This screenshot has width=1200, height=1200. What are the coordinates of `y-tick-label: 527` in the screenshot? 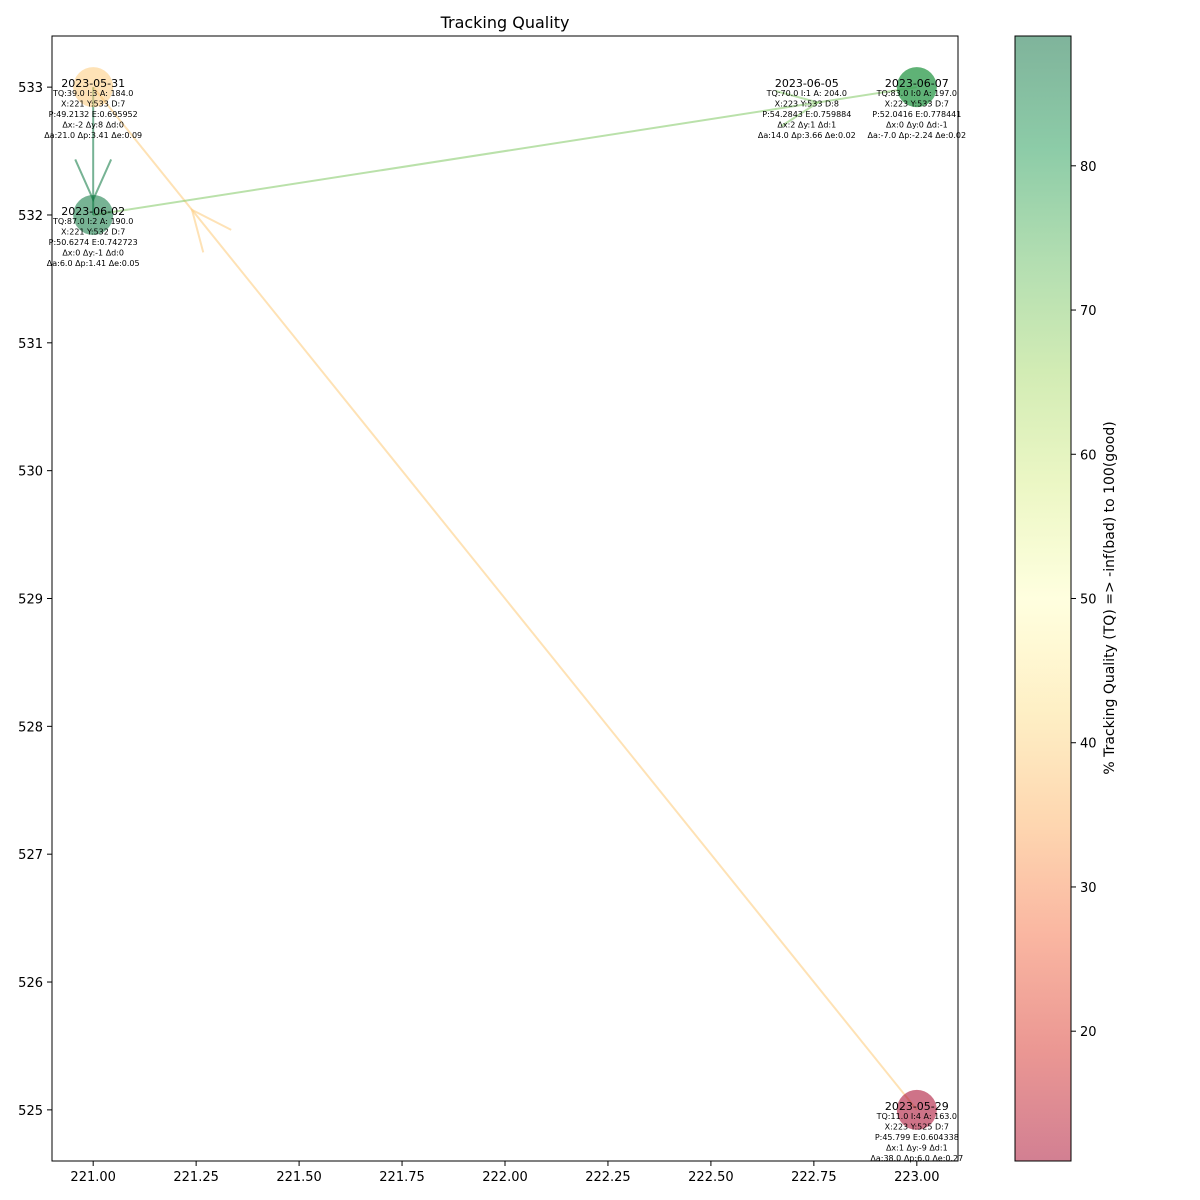 It's located at (30, 855).